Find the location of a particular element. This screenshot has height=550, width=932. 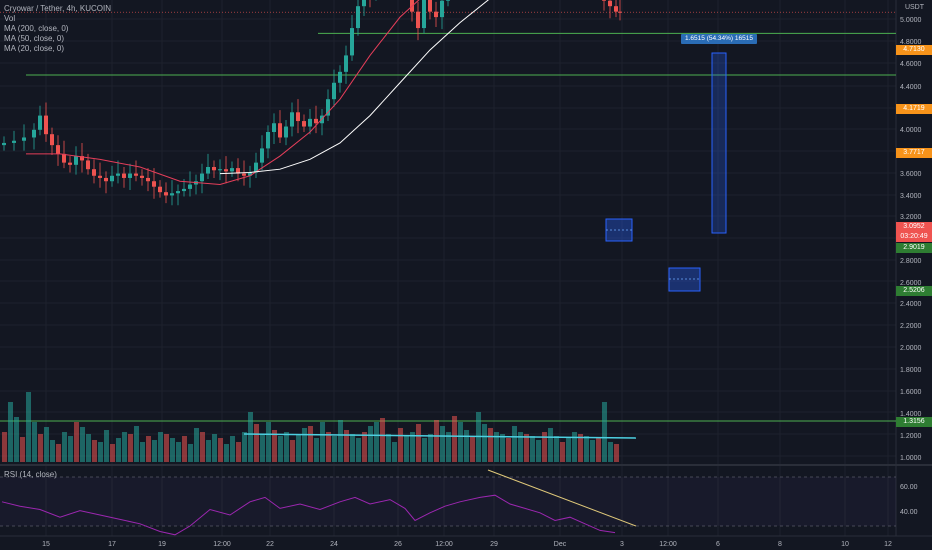

price-axis-label: 3.6000 is located at coordinates (911, 174).